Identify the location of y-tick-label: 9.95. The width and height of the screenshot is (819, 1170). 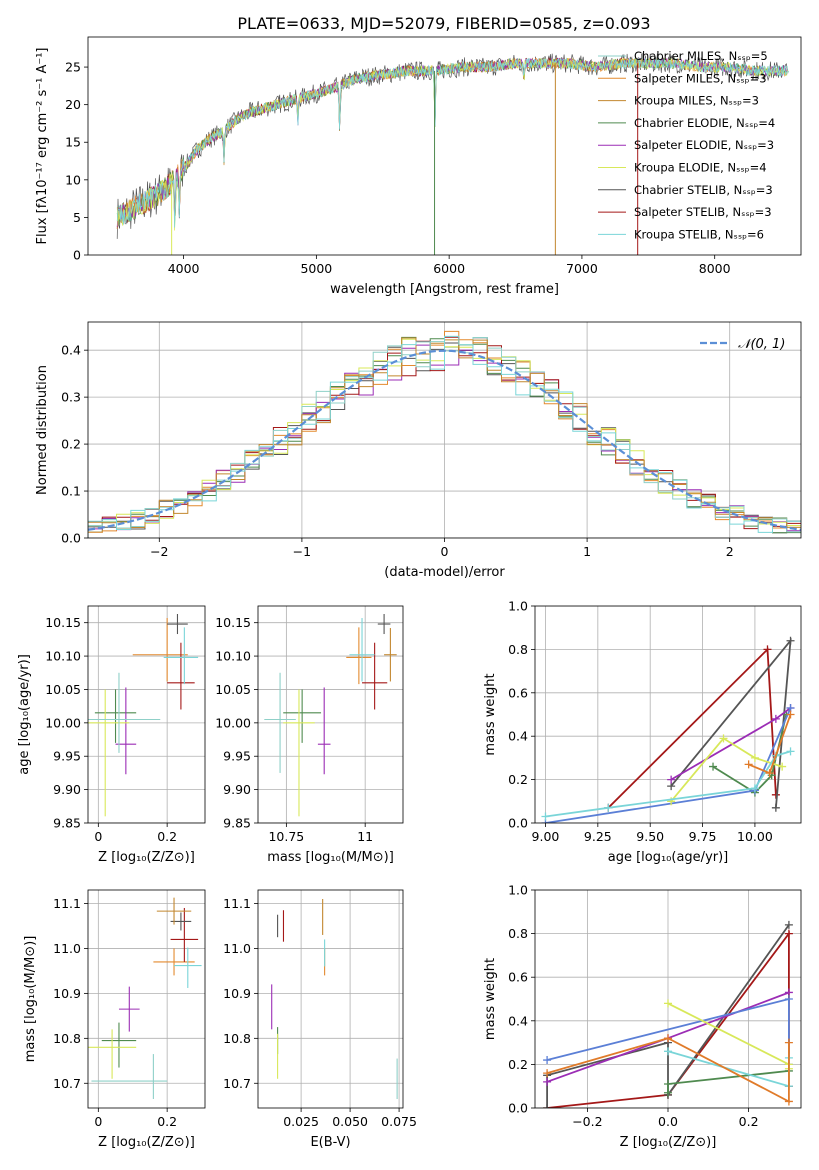
(237, 756).